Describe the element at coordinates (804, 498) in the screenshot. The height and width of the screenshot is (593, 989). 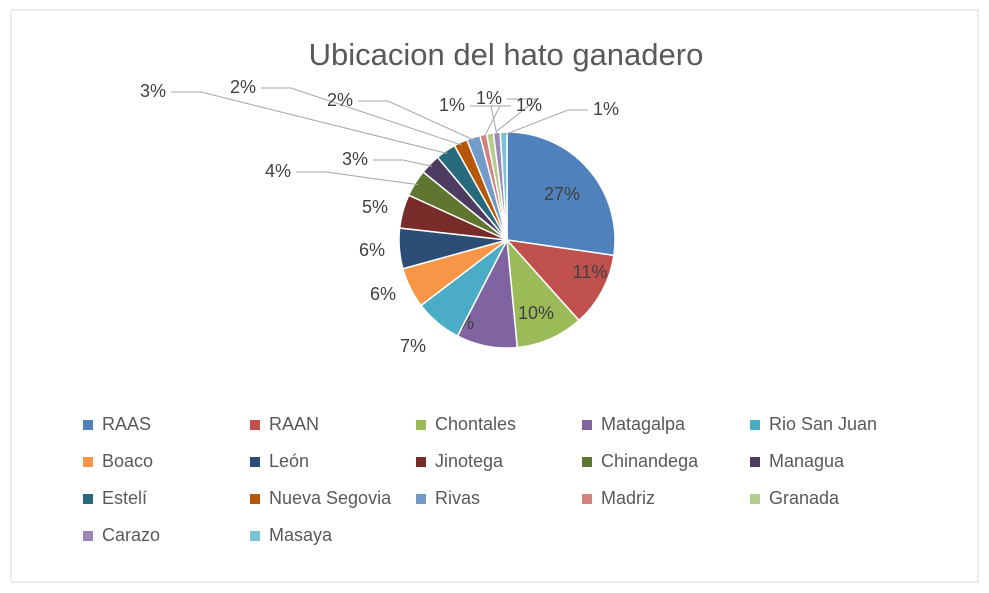
I see `legend-label: Granada` at that location.